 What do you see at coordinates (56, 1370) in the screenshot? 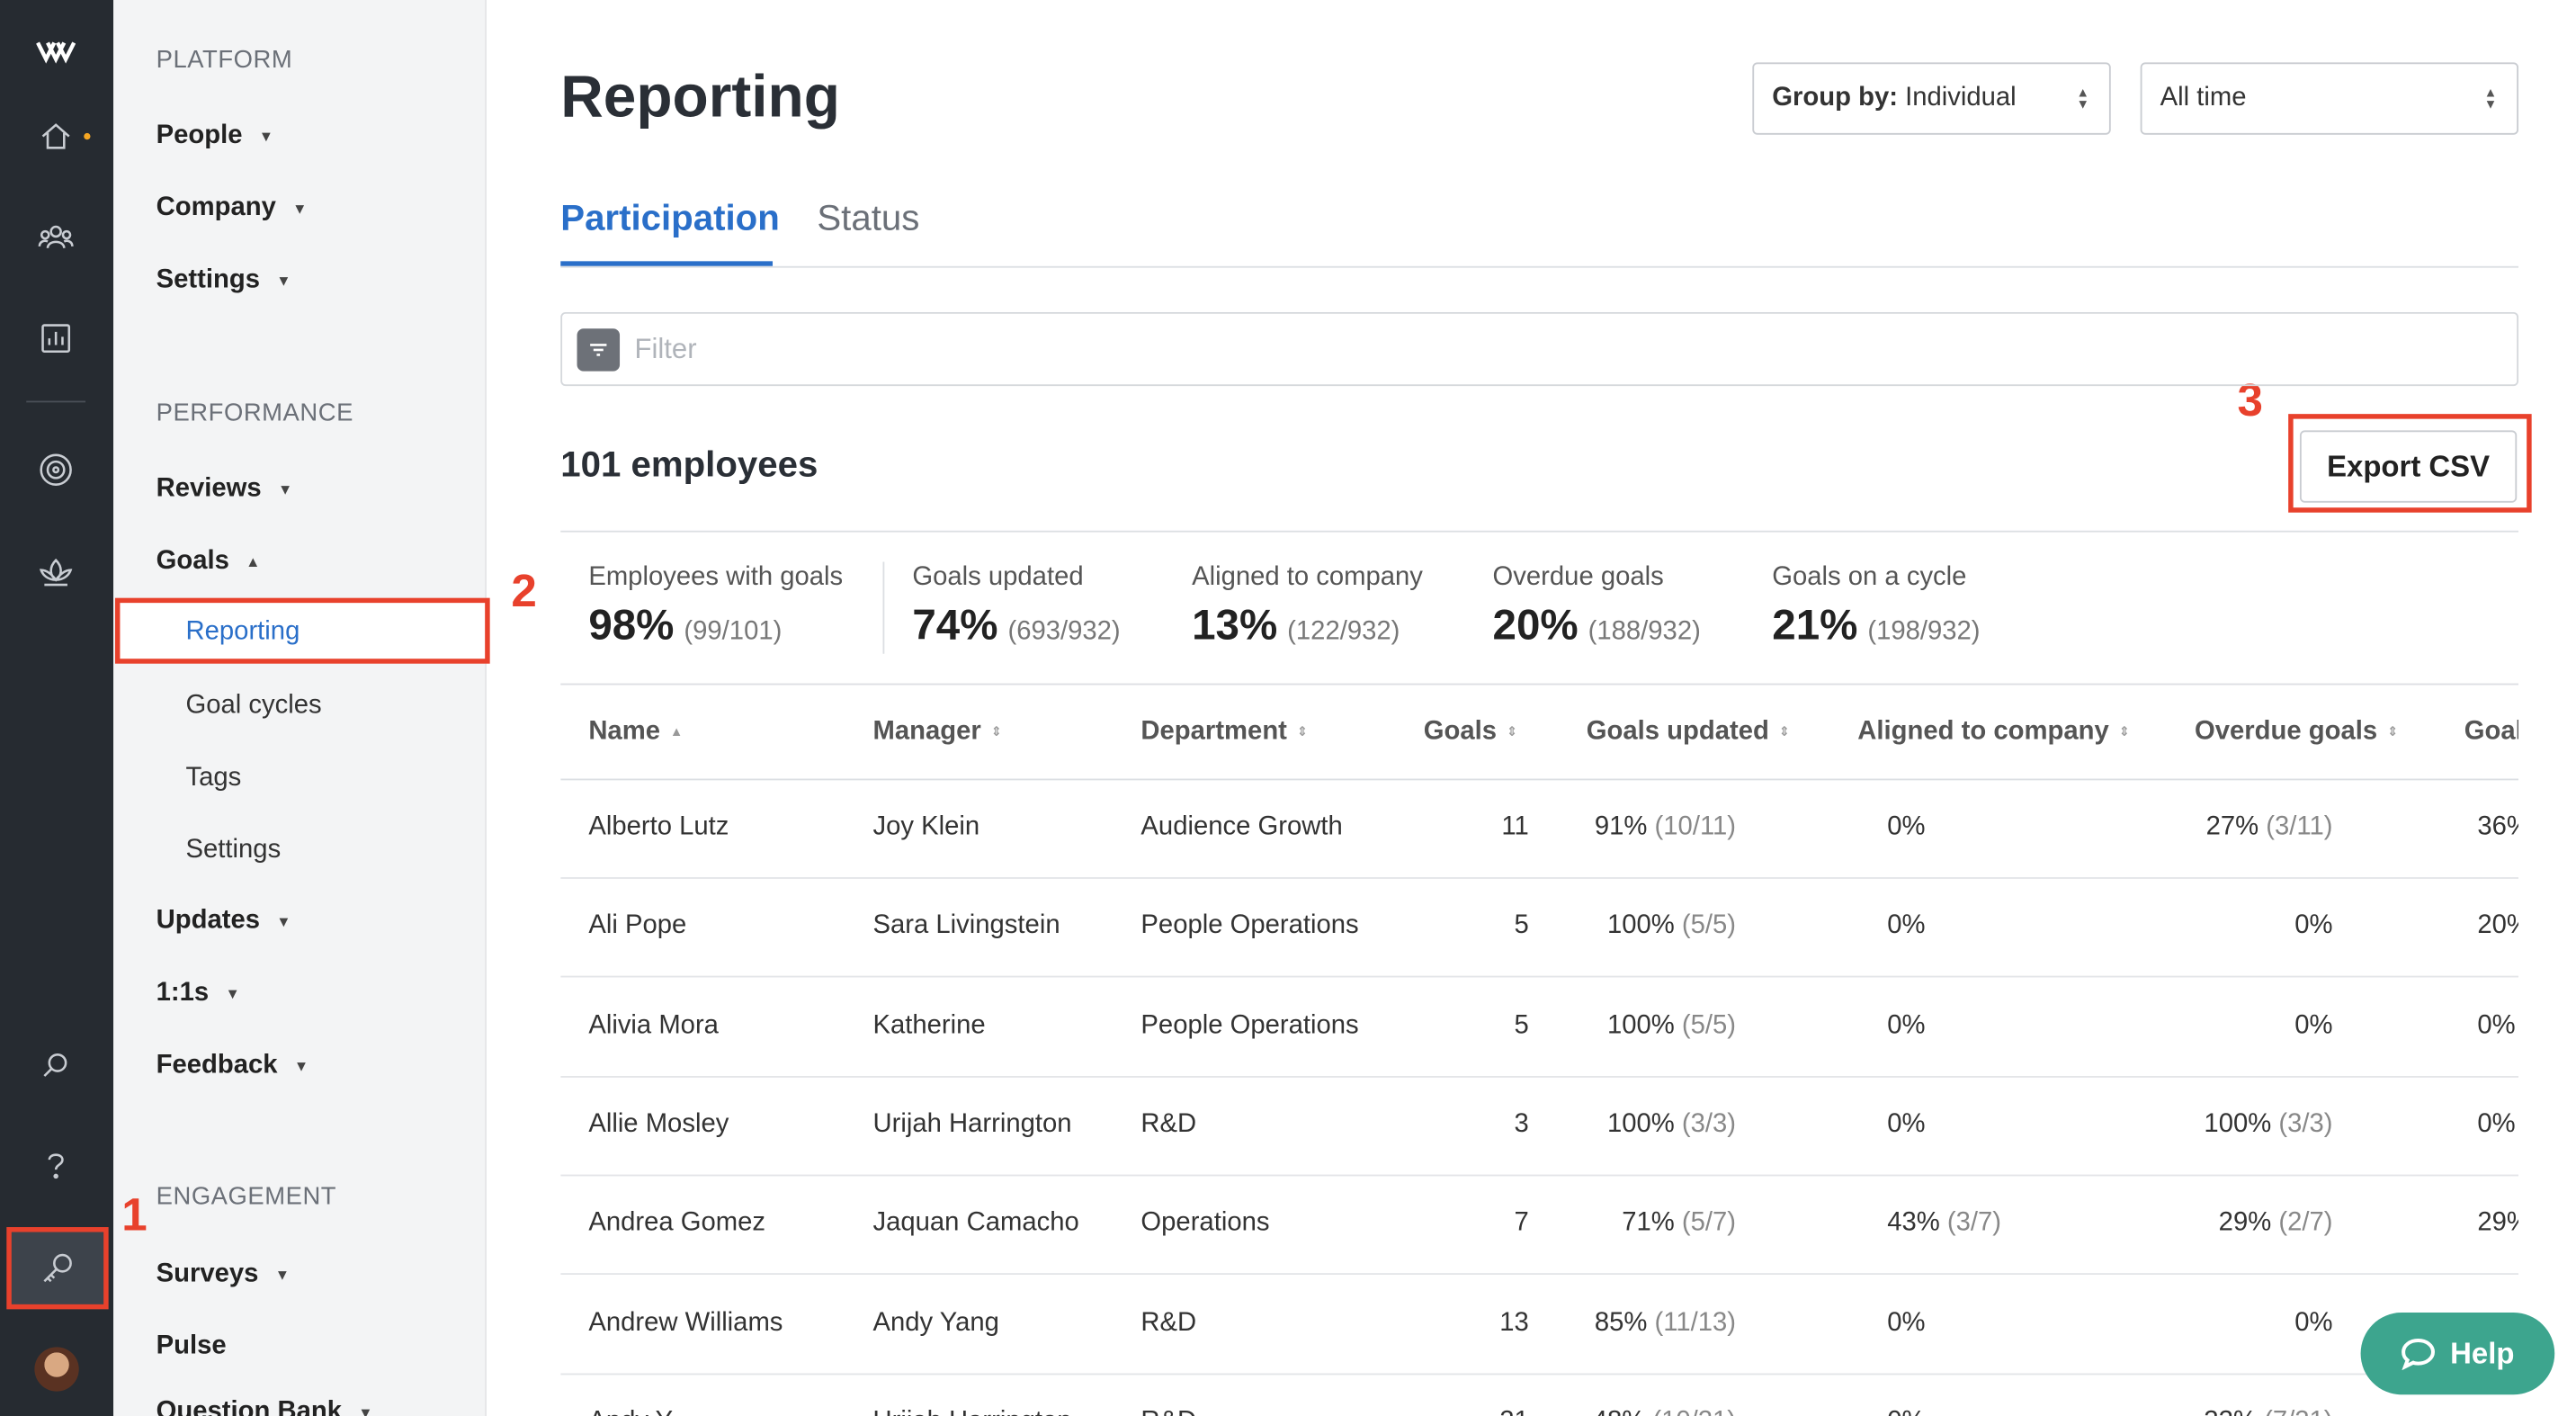
I see `user-avatar` at bounding box center [56, 1370].